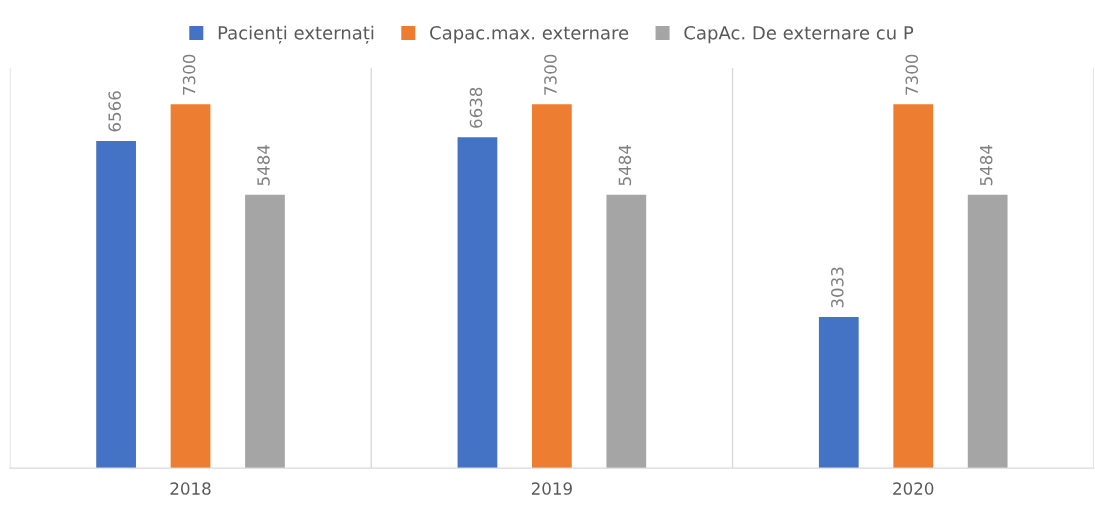 The image size is (1095, 511). Describe the element at coordinates (296, 34) in the screenshot. I see `legend-label: Pacienți externați` at that location.